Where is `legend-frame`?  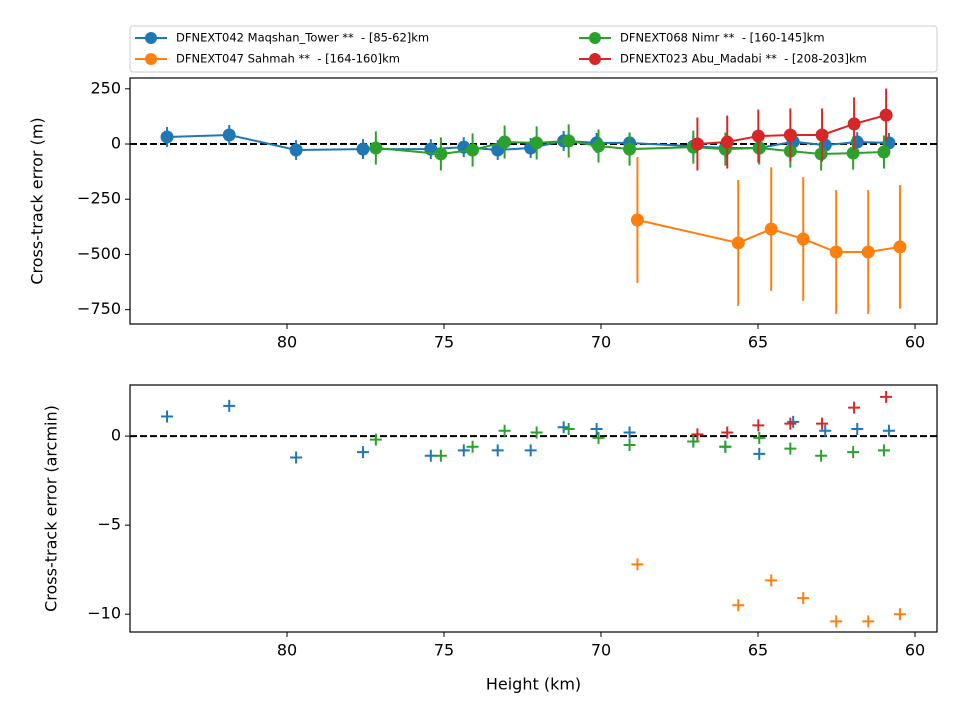
legend-frame is located at coordinates (533, 49).